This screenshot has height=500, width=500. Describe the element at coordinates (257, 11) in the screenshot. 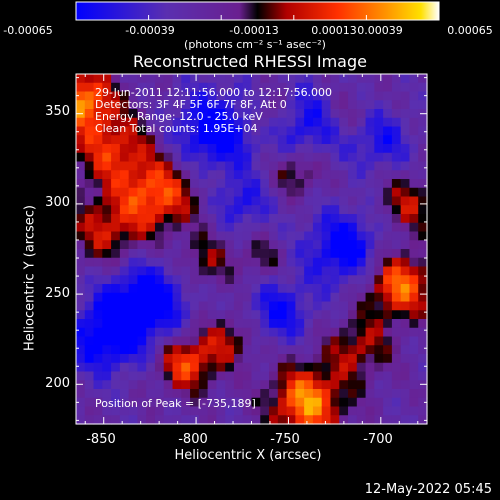

I see `colorbar-gradient` at that location.